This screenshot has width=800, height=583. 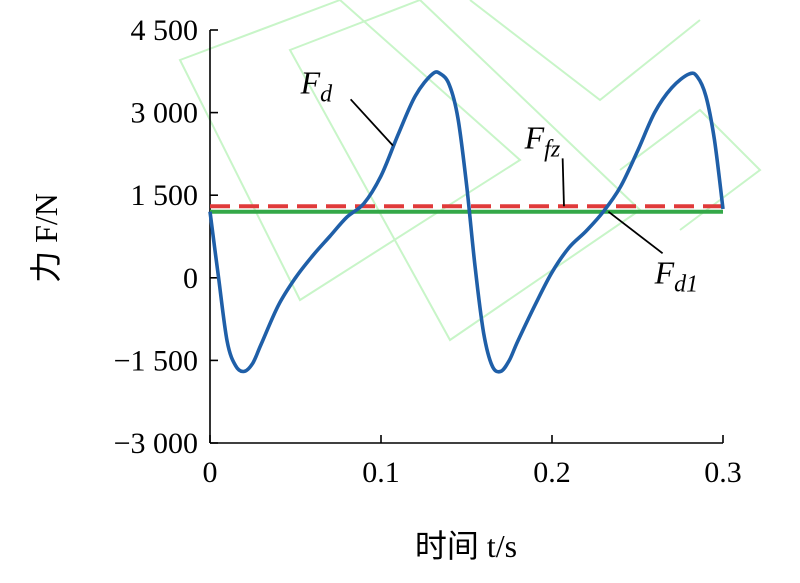 What do you see at coordinates (156, 360) in the screenshot?
I see `y-tick-label: −1 500` at bounding box center [156, 360].